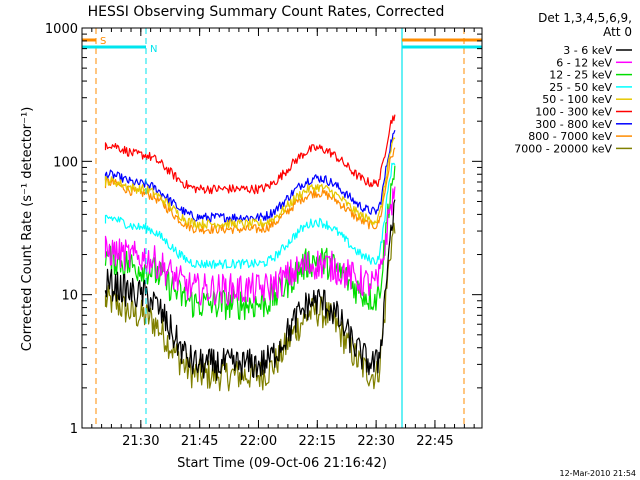 This screenshot has width=640, height=480. I want to click on x-tick-label: 22:30, so click(375, 441).